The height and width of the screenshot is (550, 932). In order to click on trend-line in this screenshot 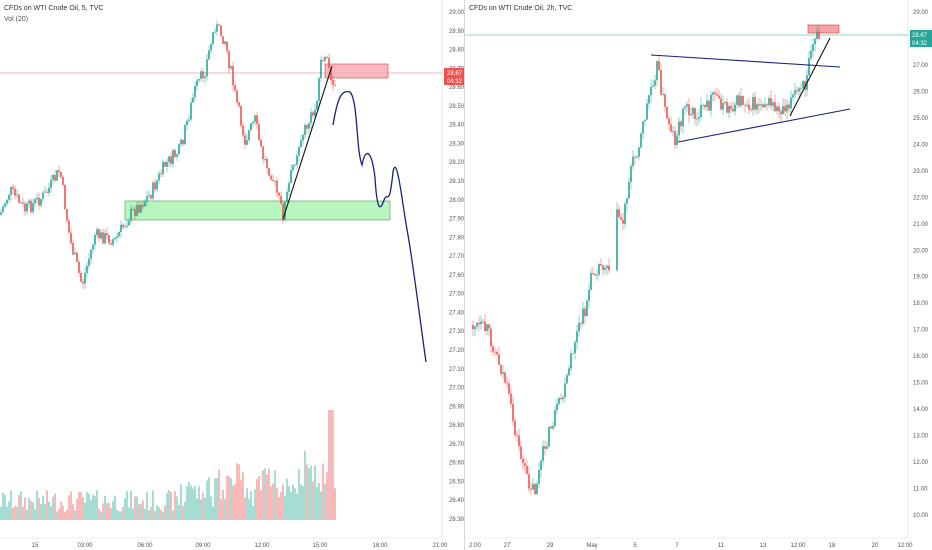, I will do `click(307, 142)`.